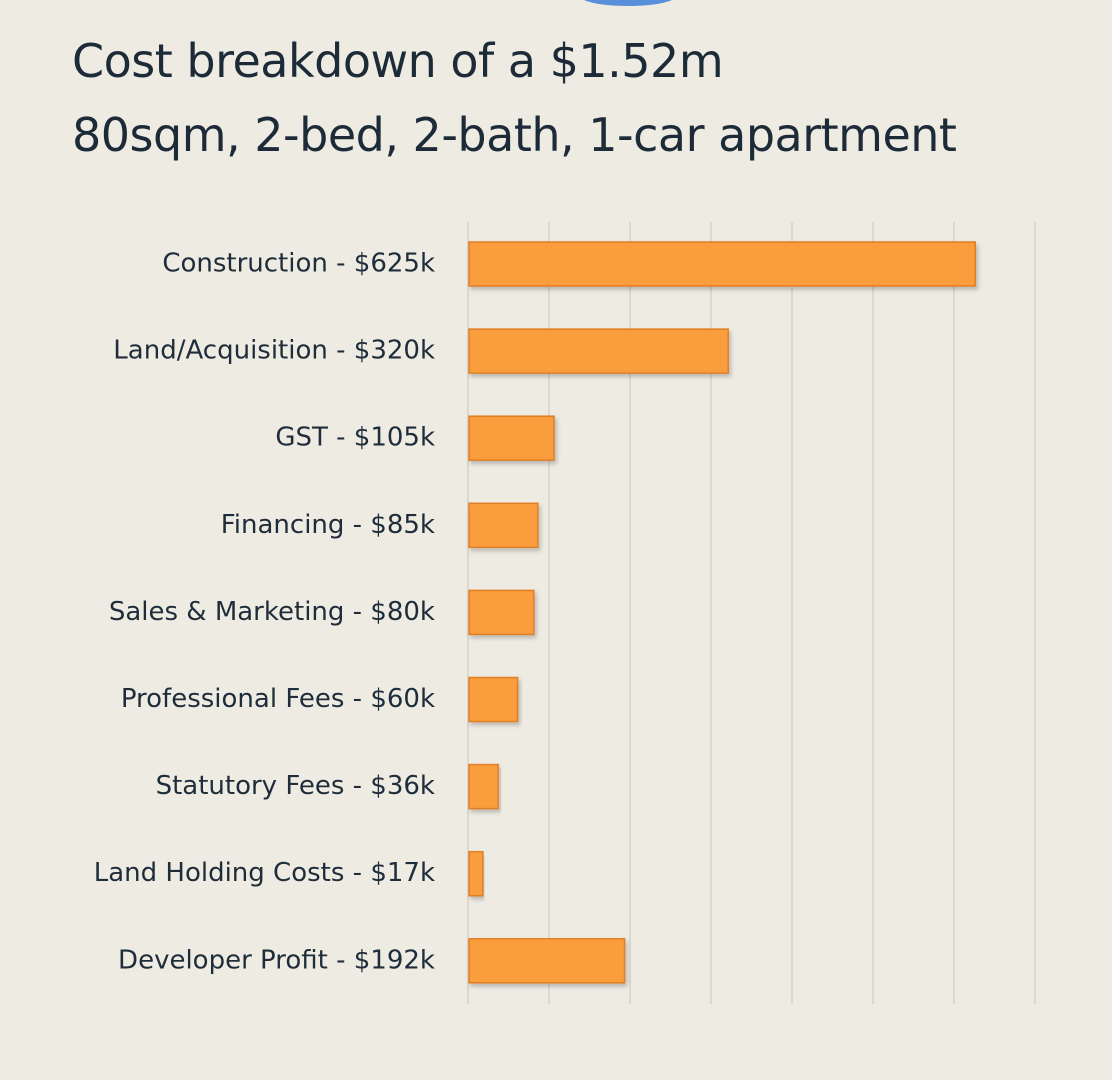 Image resolution: width=1112 pixels, height=1080 pixels. Describe the element at coordinates (355, 438) in the screenshot. I see `category-label-2: GST - $105k` at that location.